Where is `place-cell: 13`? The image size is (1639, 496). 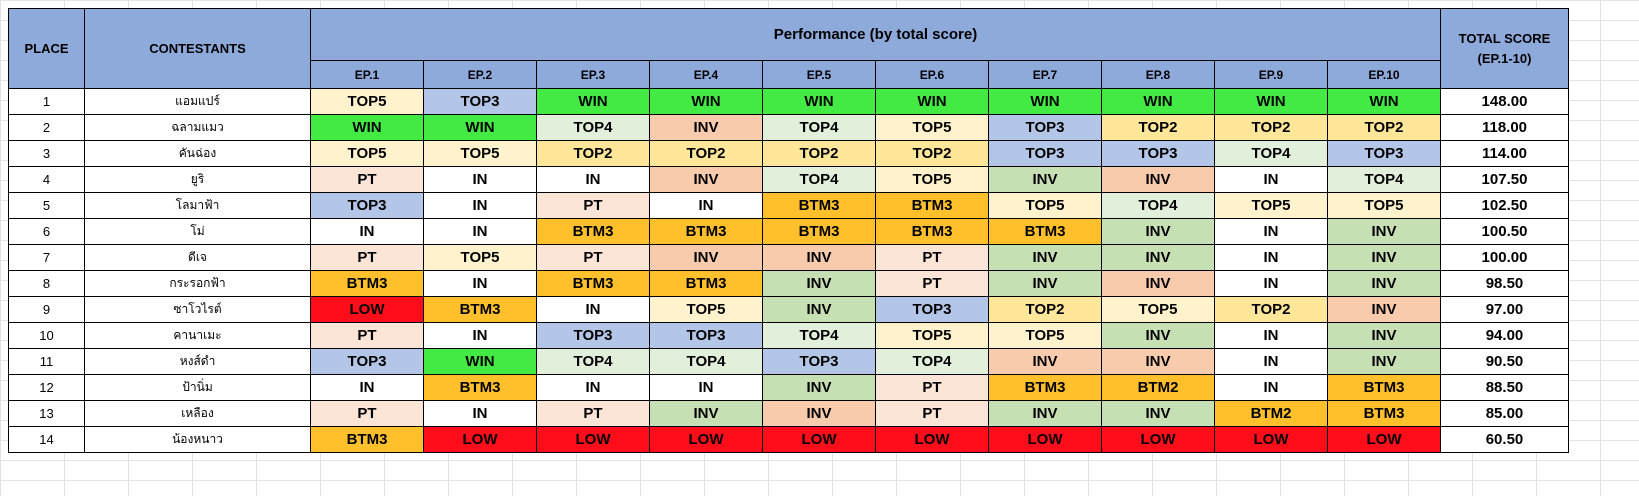 place-cell: 13 is located at coordinates (46, 413).